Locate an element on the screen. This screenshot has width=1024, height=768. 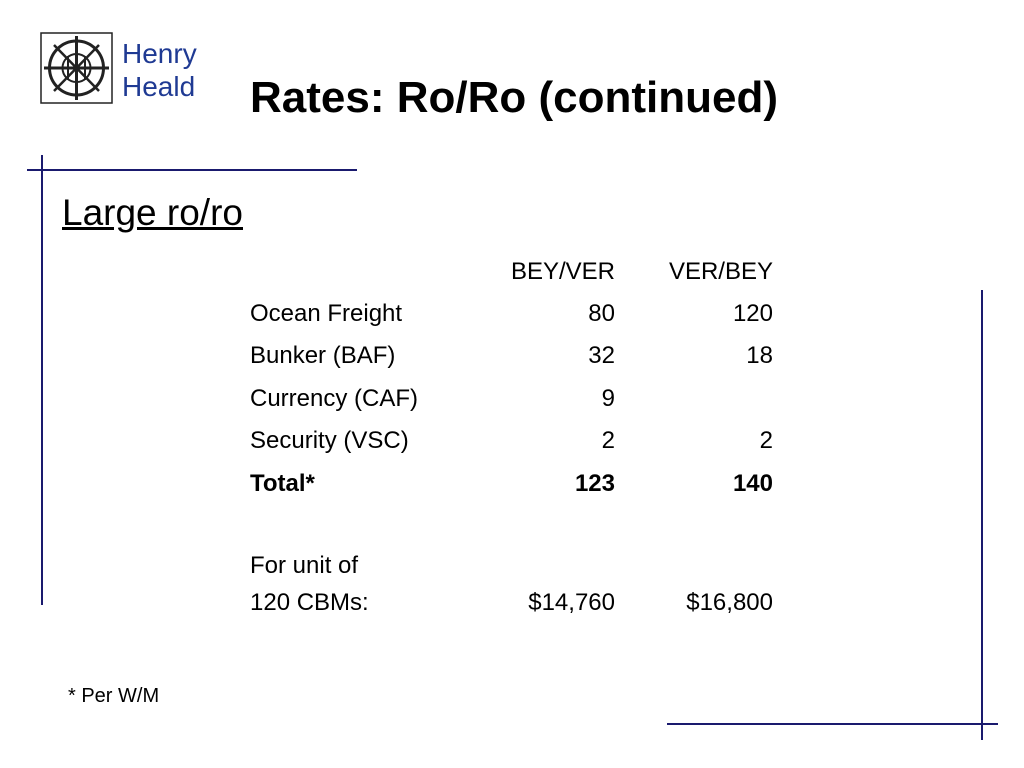
cell-value: 80 is located at coordinates (601, 313).